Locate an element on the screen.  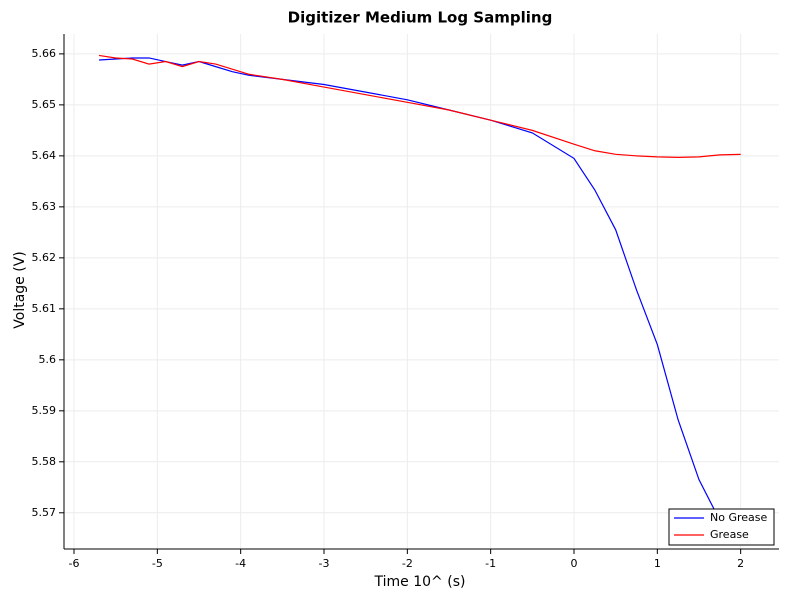
x-tick-label: -2 is located at coordinates (407, 563).